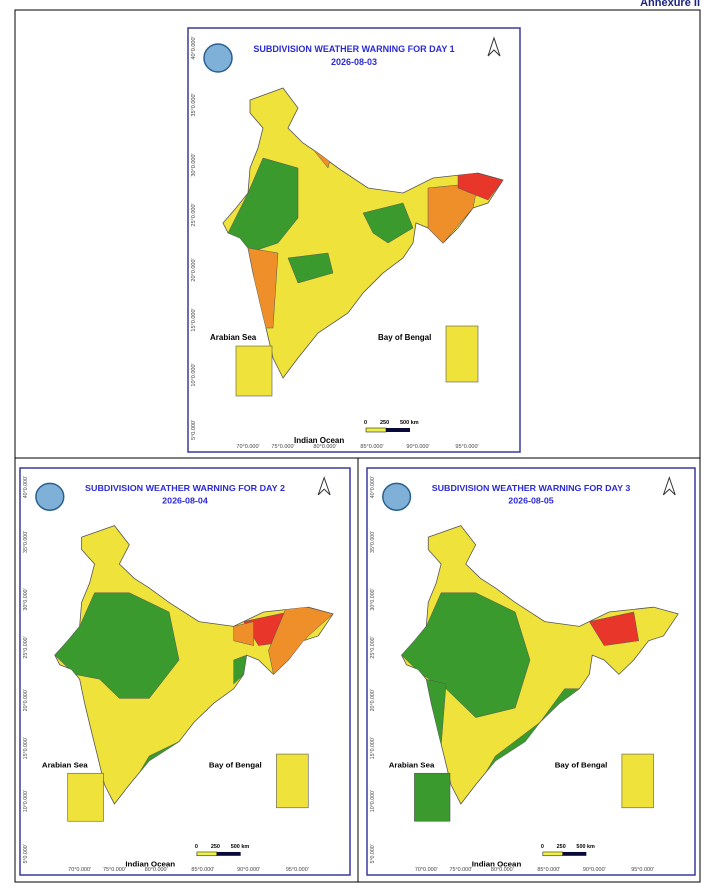 The width and height of the screenshot is (715, 891). Describe the element at coordinates (185, 488) in the screenshot. I see `map-title: SUBDIVISION WEATHER WARNING FOR DAY 2` at that location.